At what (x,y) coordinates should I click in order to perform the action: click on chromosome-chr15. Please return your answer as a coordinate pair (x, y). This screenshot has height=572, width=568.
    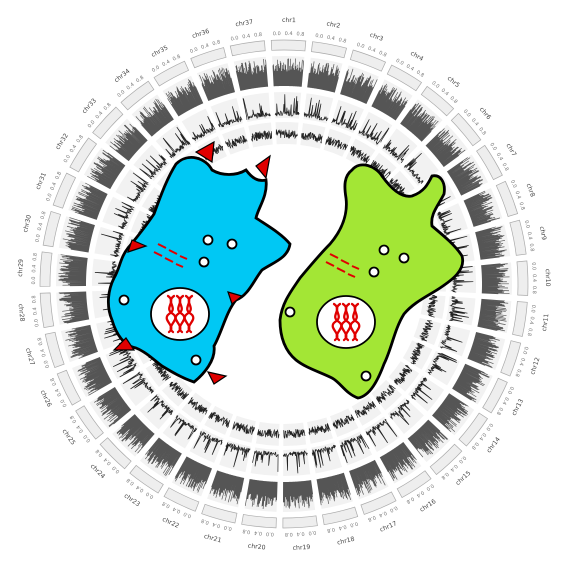
    Looking at the image, I should click on (417, 427).